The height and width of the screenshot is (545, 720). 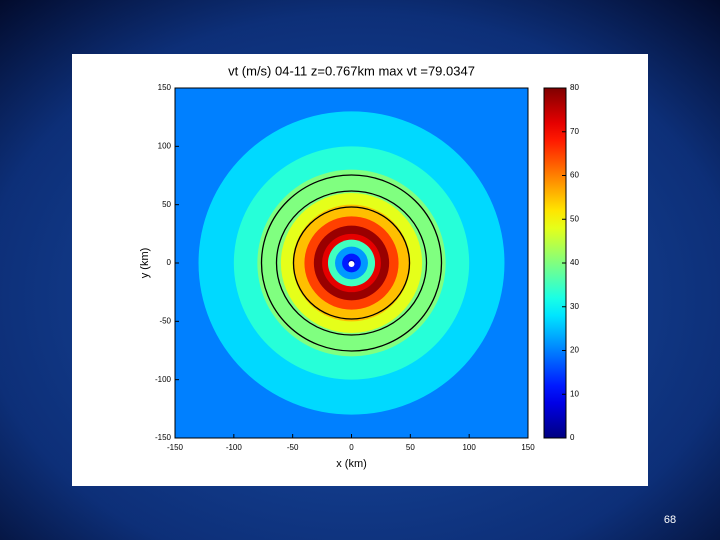 What do you see at coordinates (163, 379) in the screenshot?
I see `y-tick-label: -100` at bounding box center [163, 379].